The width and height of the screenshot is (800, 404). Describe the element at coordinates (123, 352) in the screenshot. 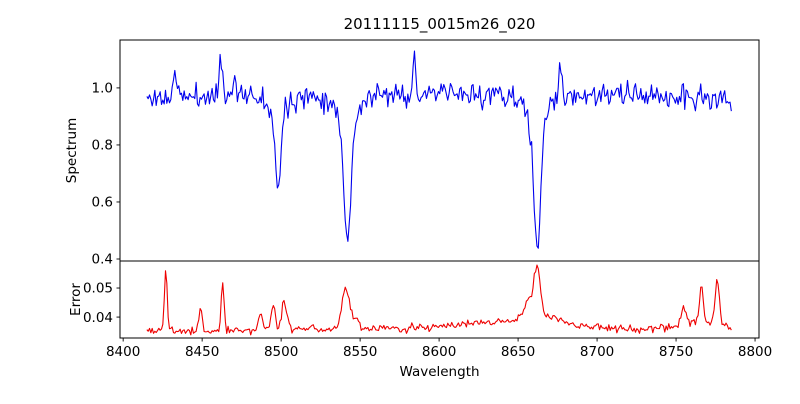

I see `x-tick-label: 8400` at that location.